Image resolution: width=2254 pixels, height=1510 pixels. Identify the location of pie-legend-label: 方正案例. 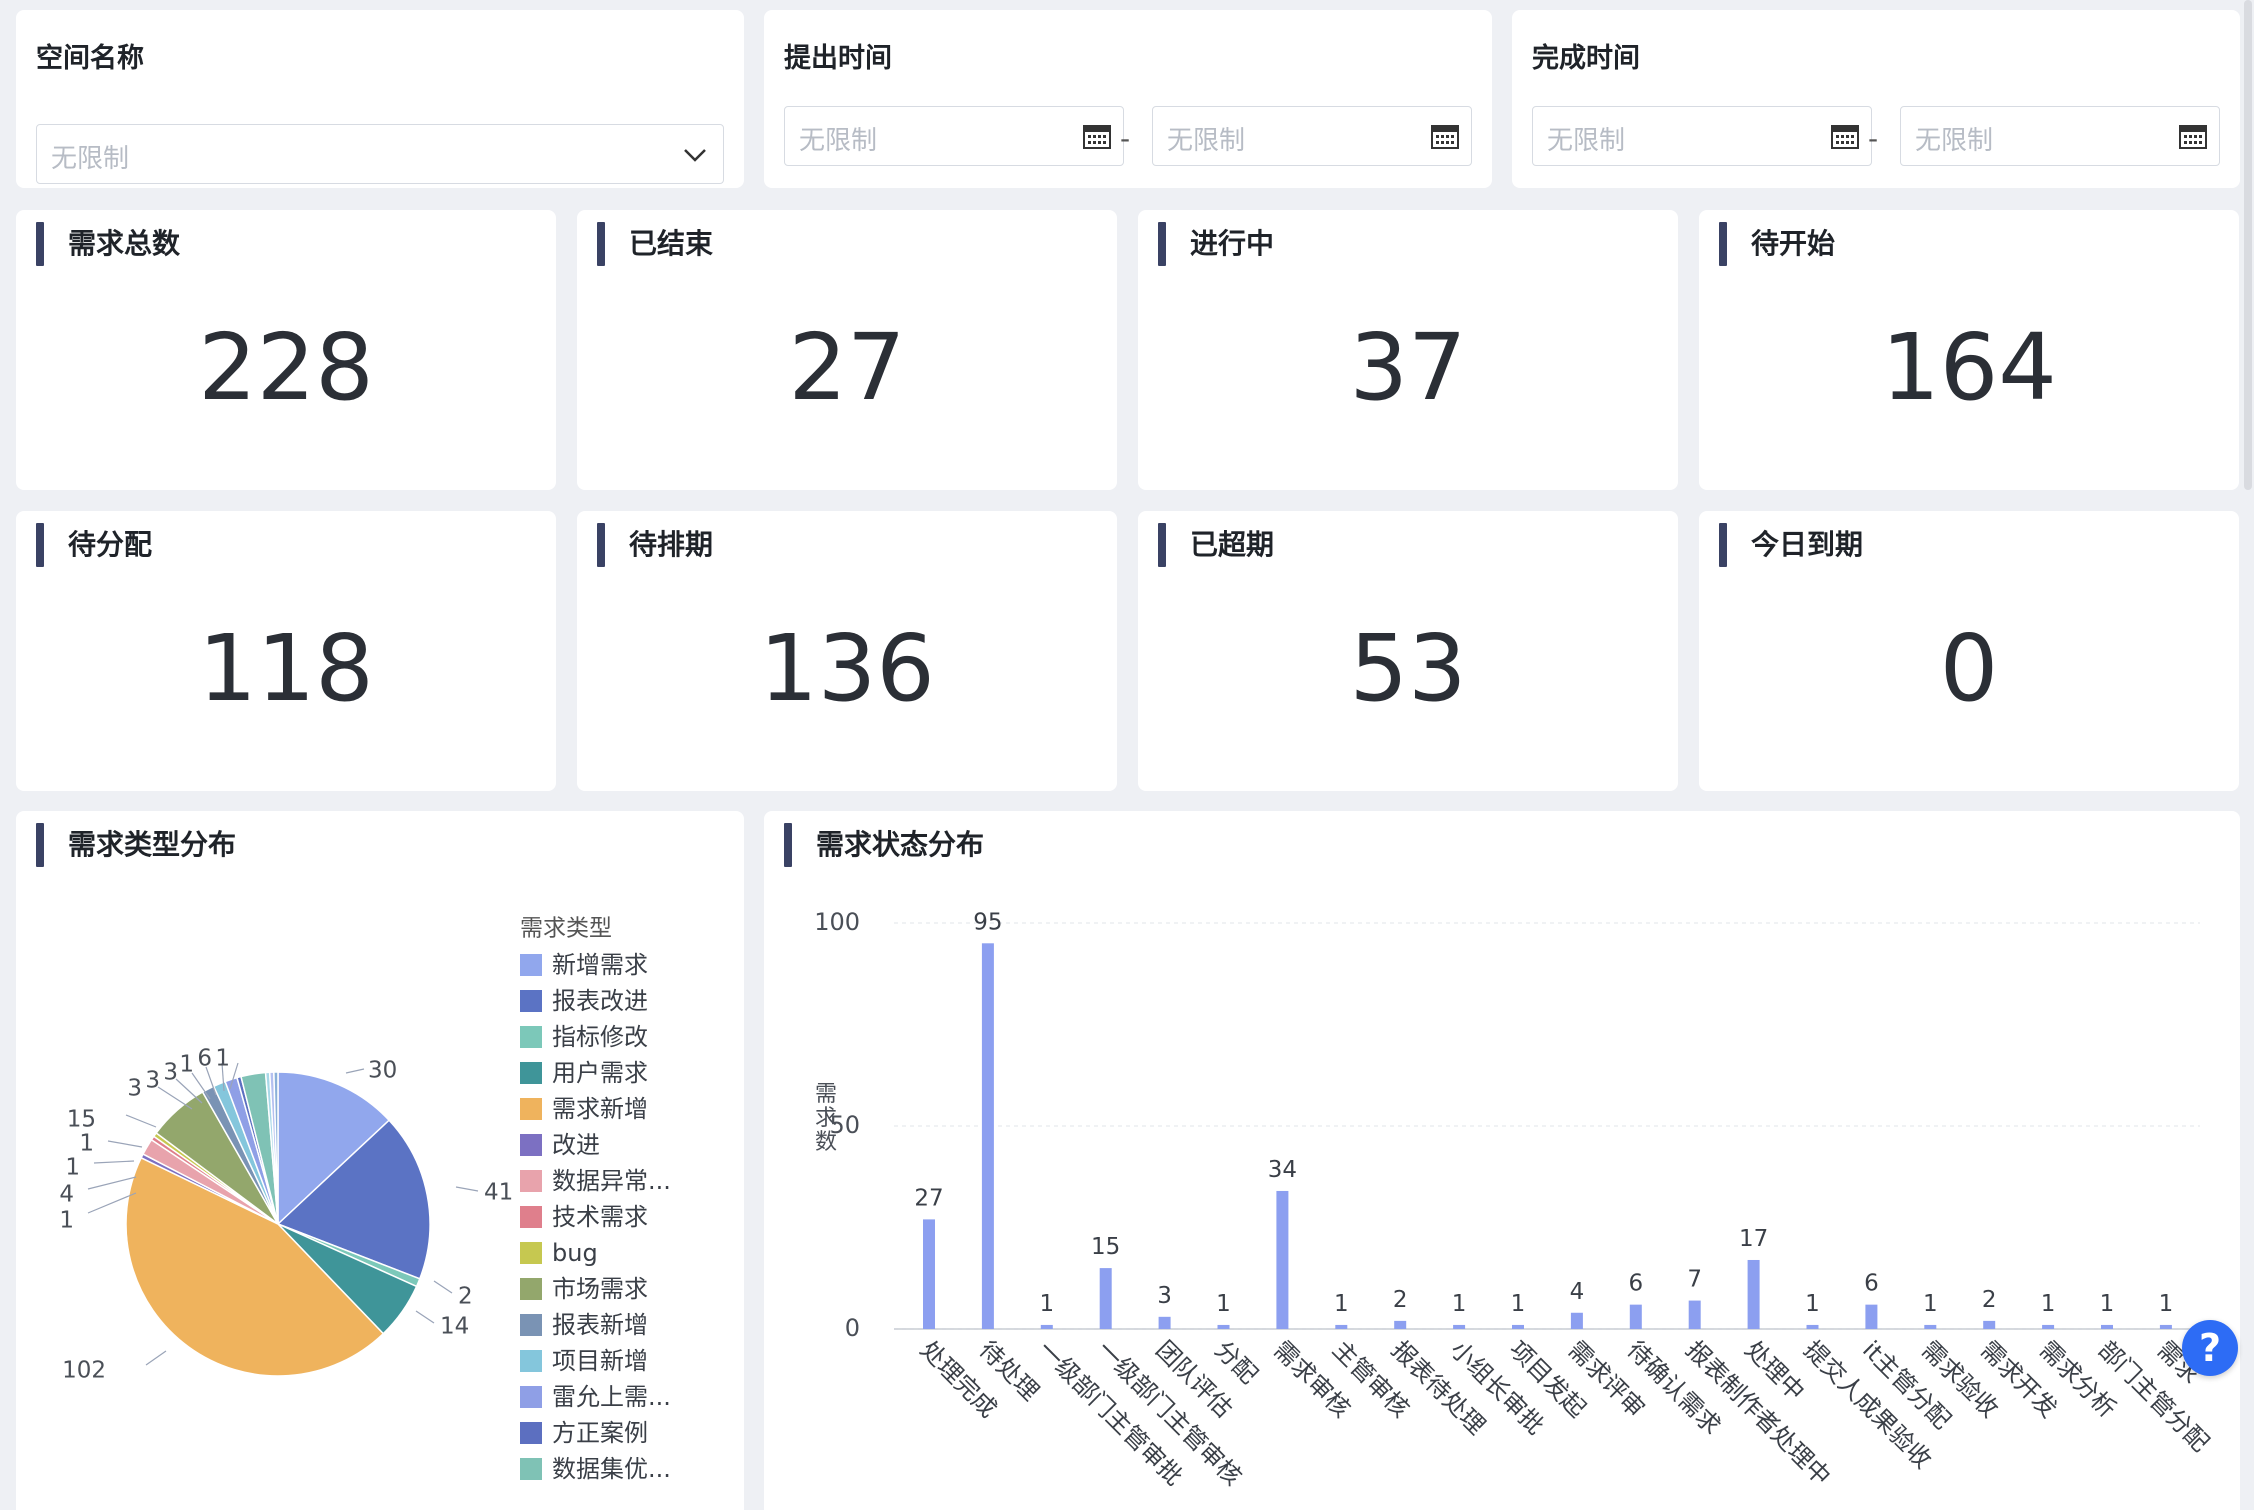
(600, 1433).